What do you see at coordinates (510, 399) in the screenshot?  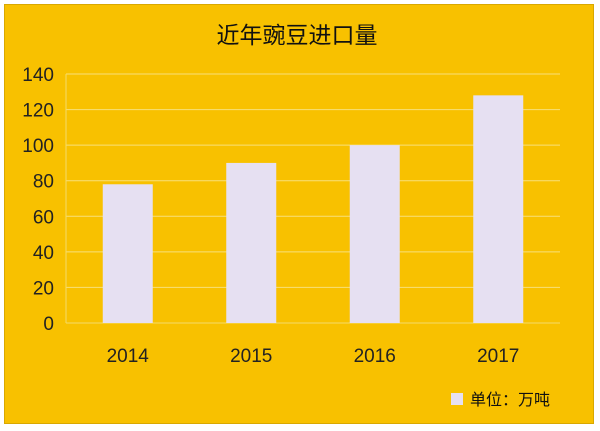 I see `legend-label: 单位：万吨` at bounding box center [510, 399].